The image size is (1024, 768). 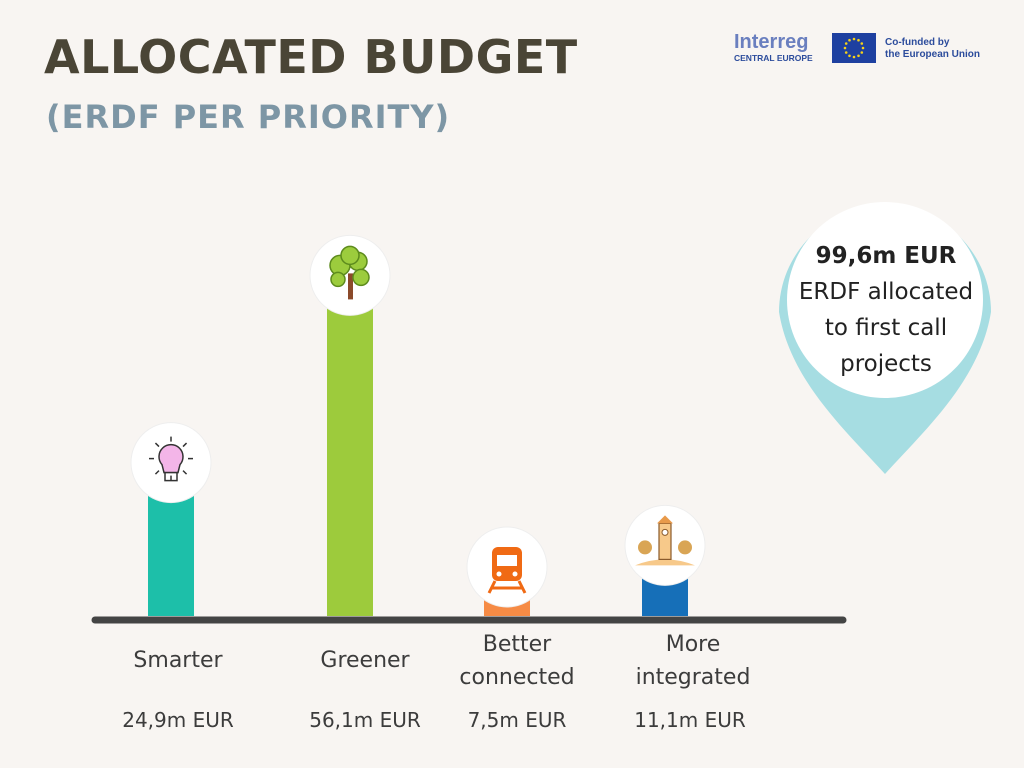 What do you see at coordinates (350, 275) in the screenshot?
I see `tree-icon` at bounding box center [350, 275].